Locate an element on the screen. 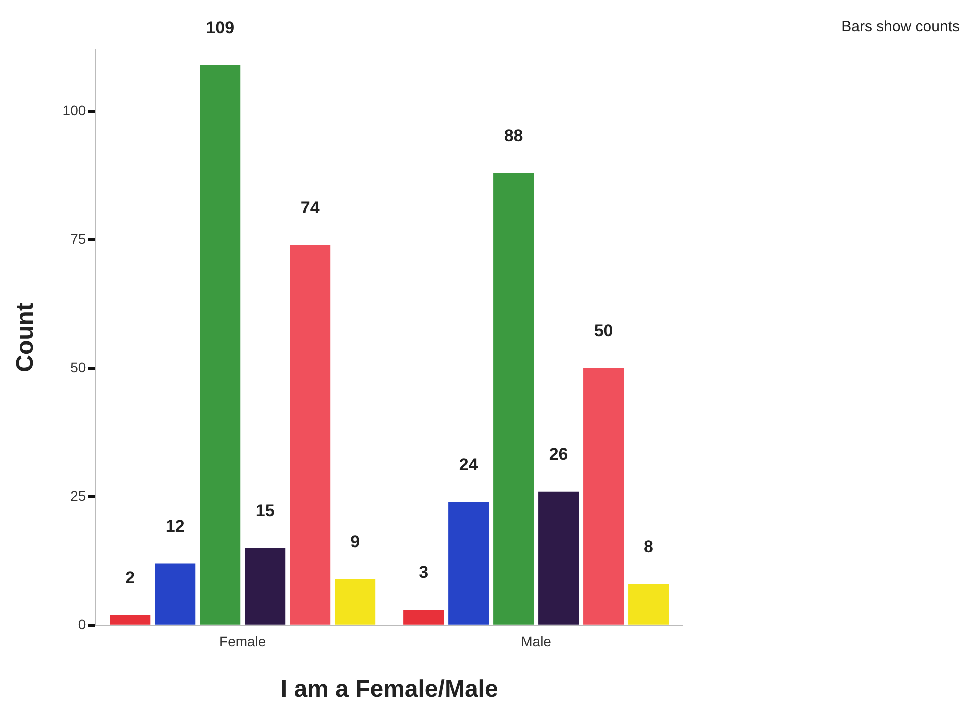  y-tick-label: 0 is located at coordinates (82, 624).